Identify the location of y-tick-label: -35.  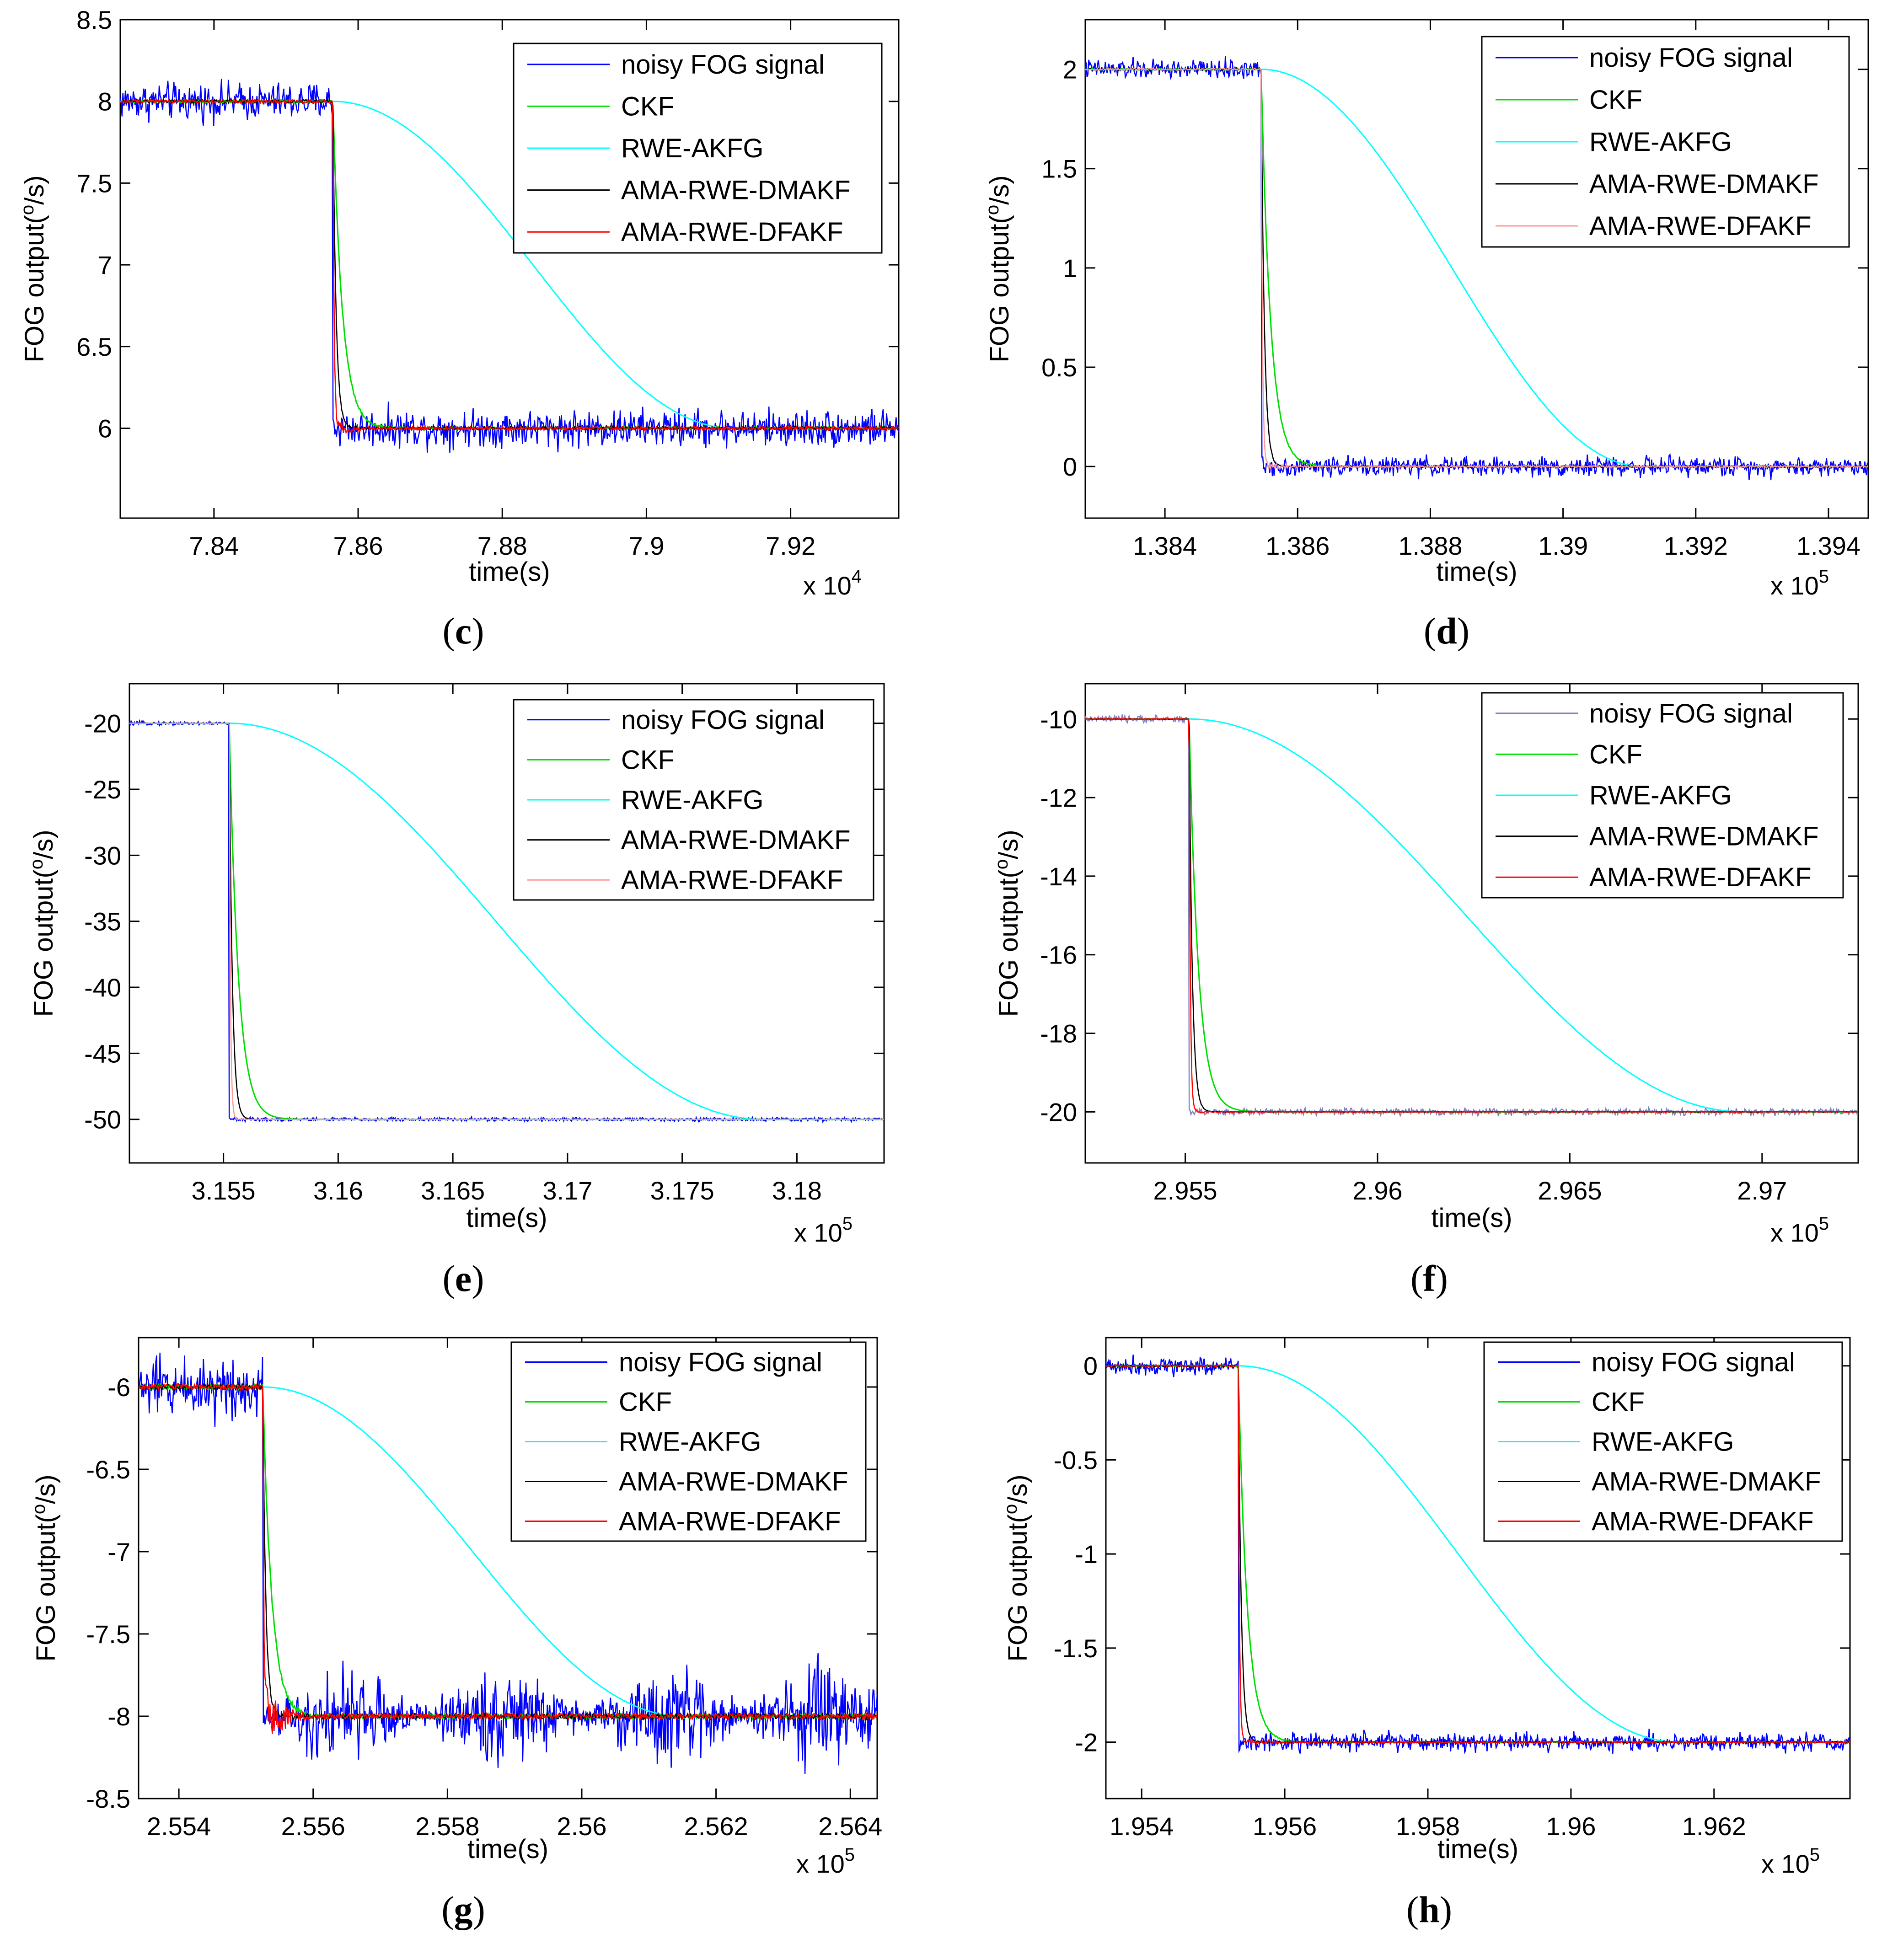
(102, 921).